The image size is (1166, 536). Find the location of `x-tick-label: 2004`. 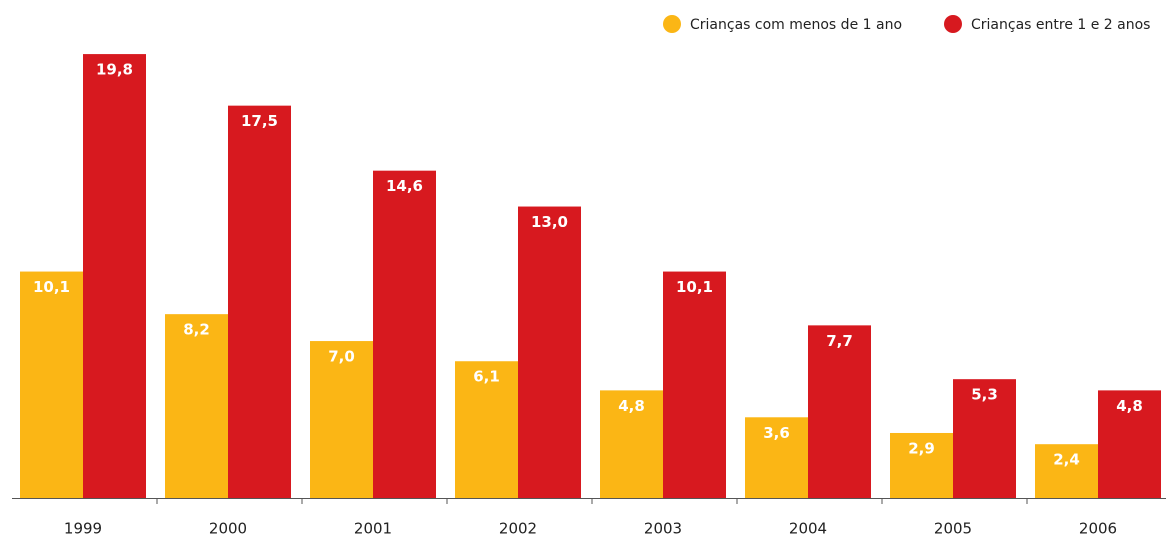

x-tick-label: 2004 is located at coordinates (808, 528).